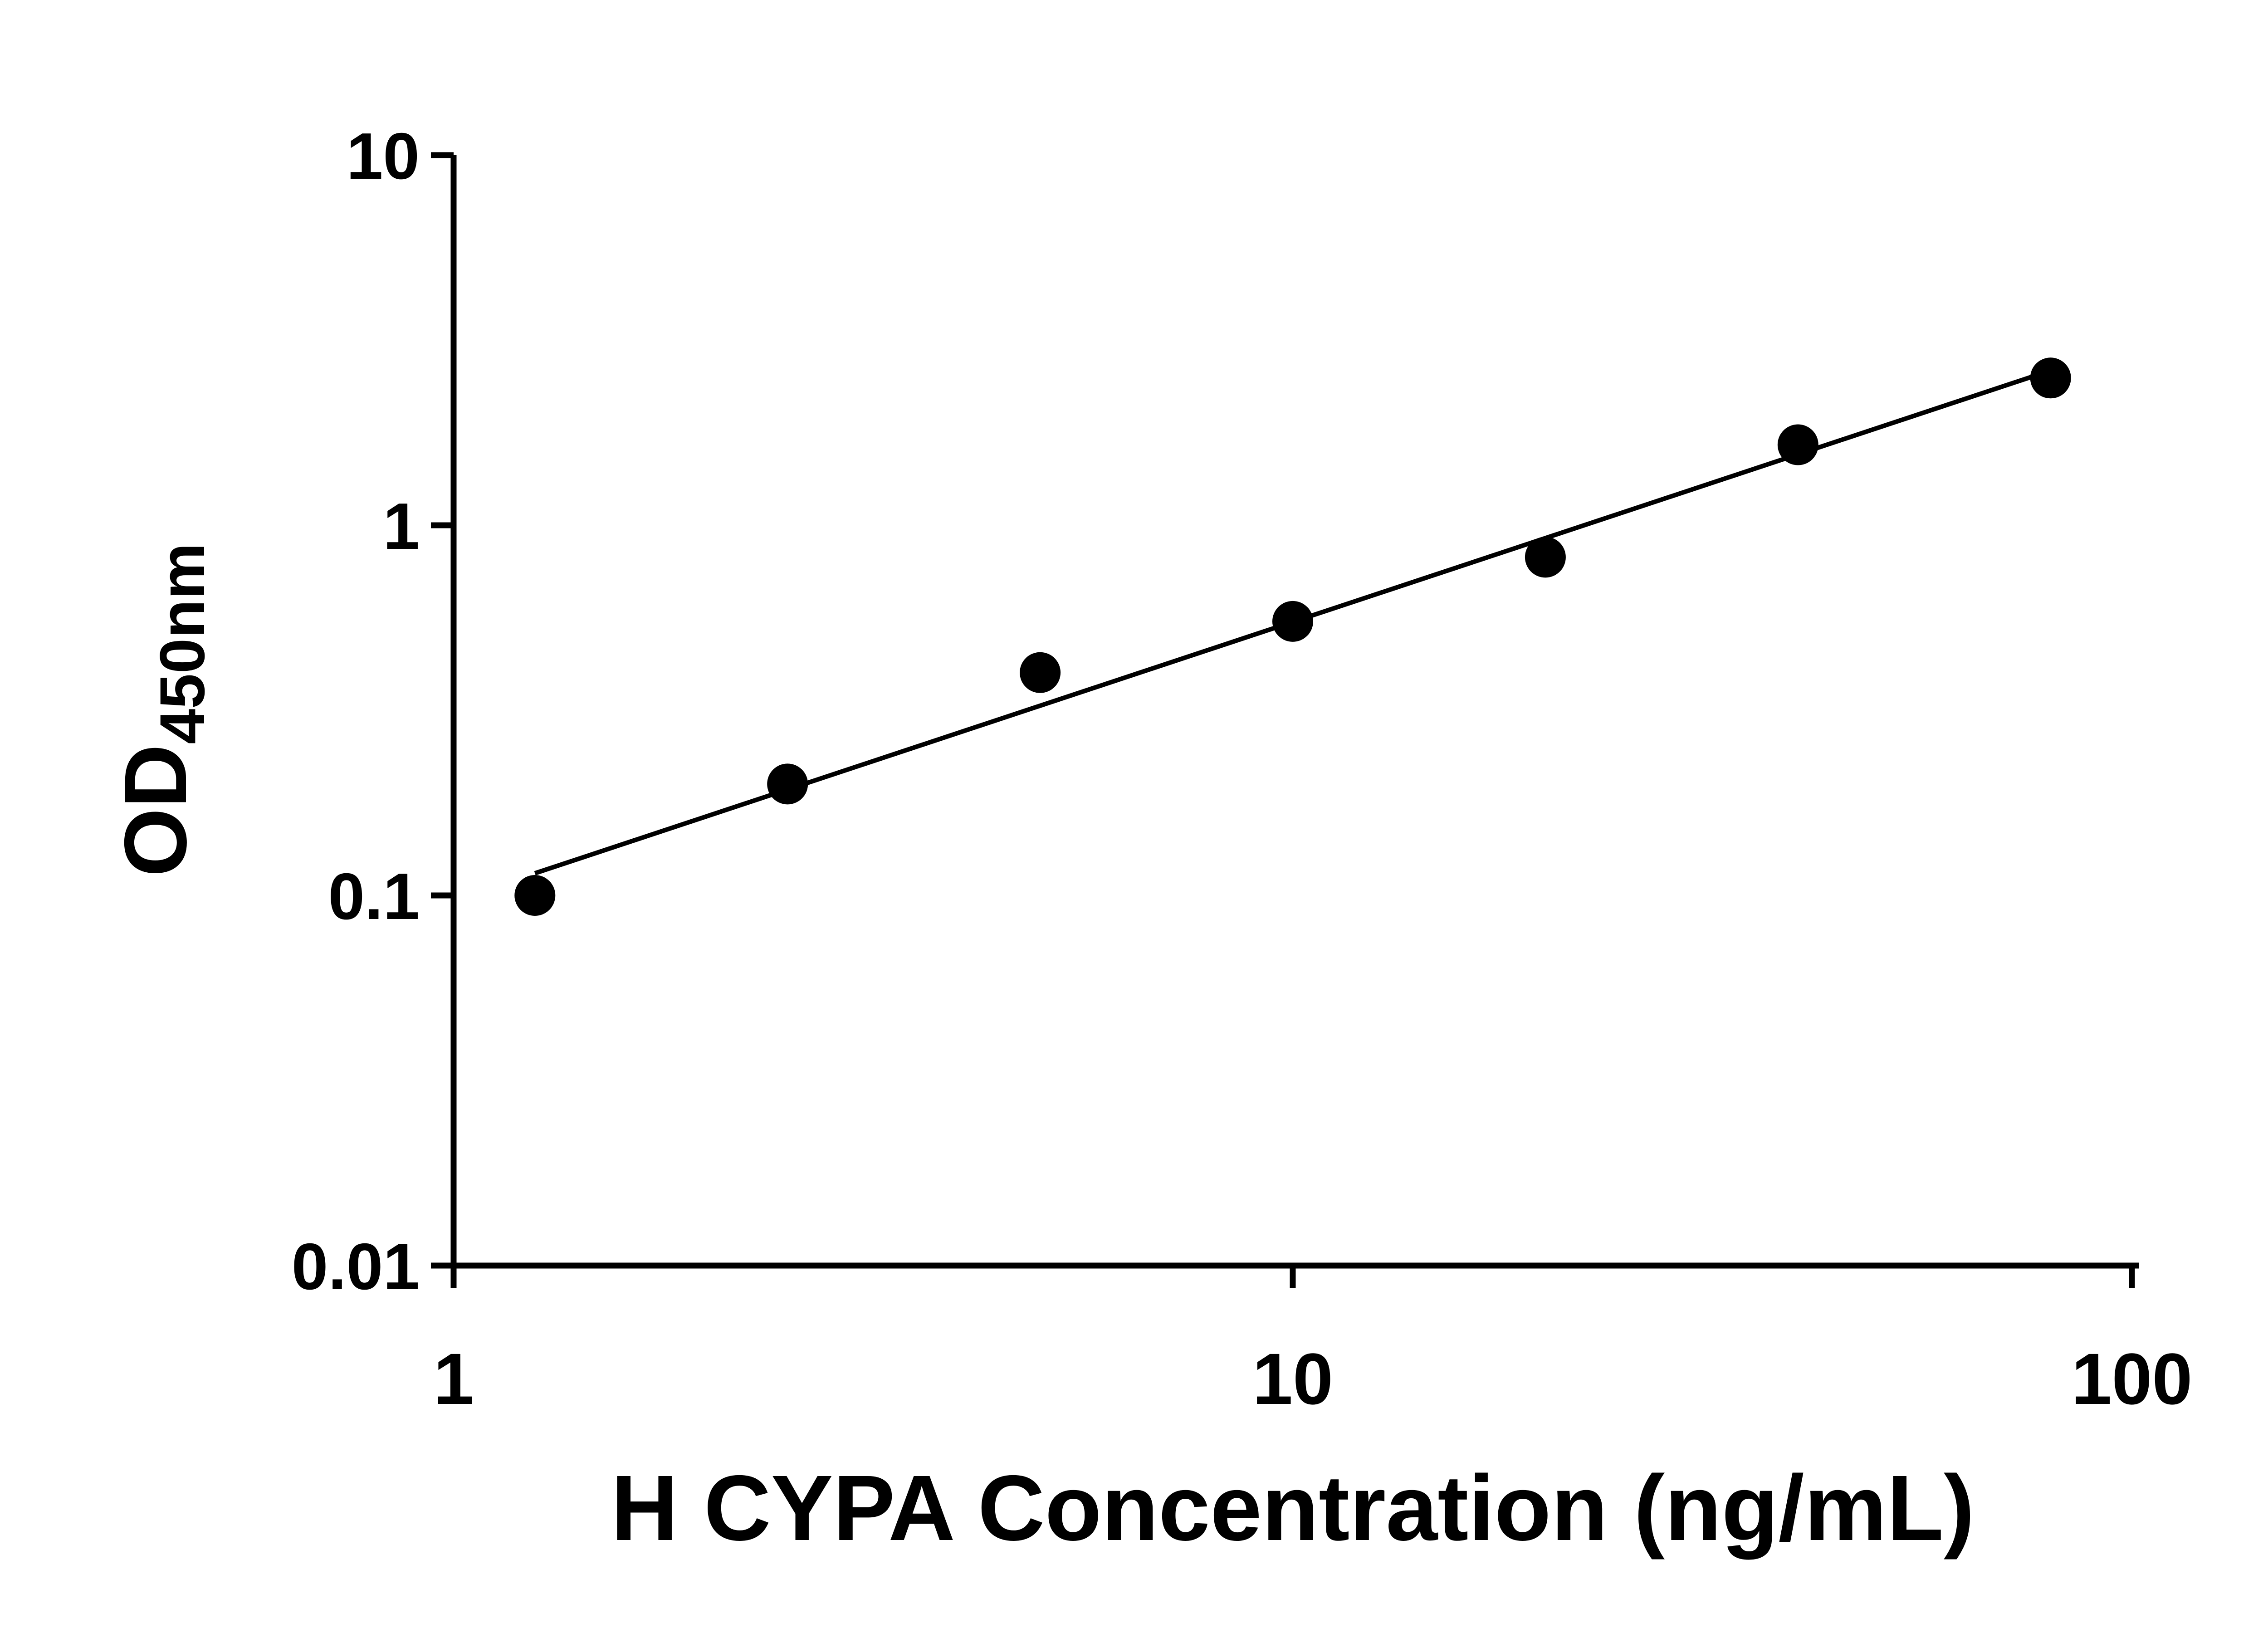 Image resolution: width=2268 pixels, height=1633 pixels. Describe the element at coordinates (1293, 1508) in the screenshot. I see `x-axis-title: H CYPA Concentration (ng/mL)` at that location.